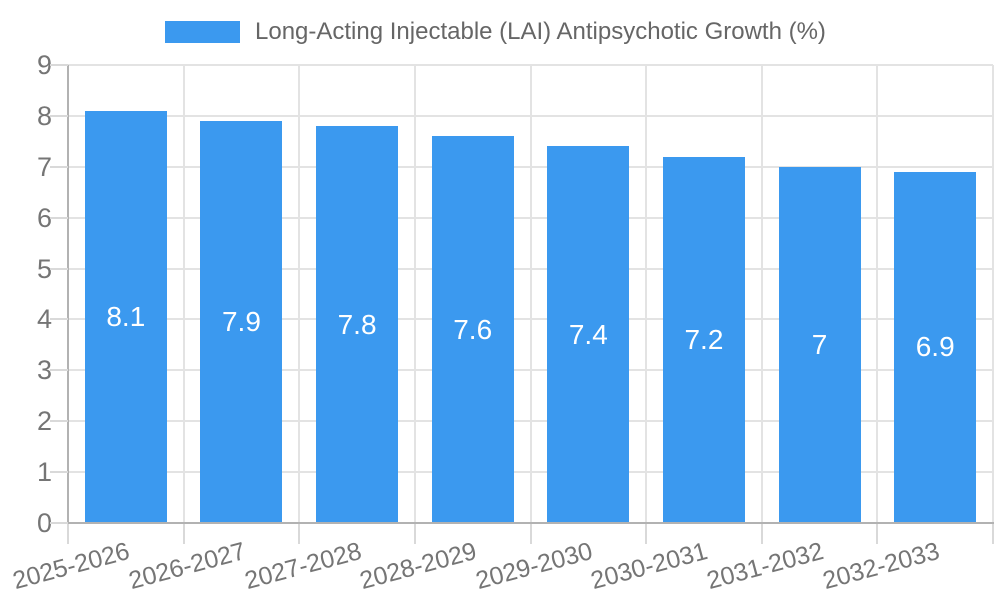 This screenshot has height=600, width=1000. What do you see at coordinates (534, 566) in the screenshot?
I see `x-axis-label: 2029-2030` at bounding box center [534, 566].